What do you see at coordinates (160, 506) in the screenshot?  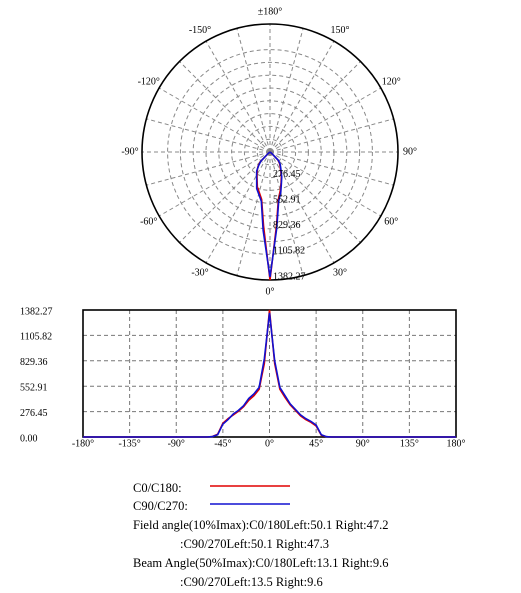 I see `legend-label: C90/C270:` at bounding box center [160, 506].